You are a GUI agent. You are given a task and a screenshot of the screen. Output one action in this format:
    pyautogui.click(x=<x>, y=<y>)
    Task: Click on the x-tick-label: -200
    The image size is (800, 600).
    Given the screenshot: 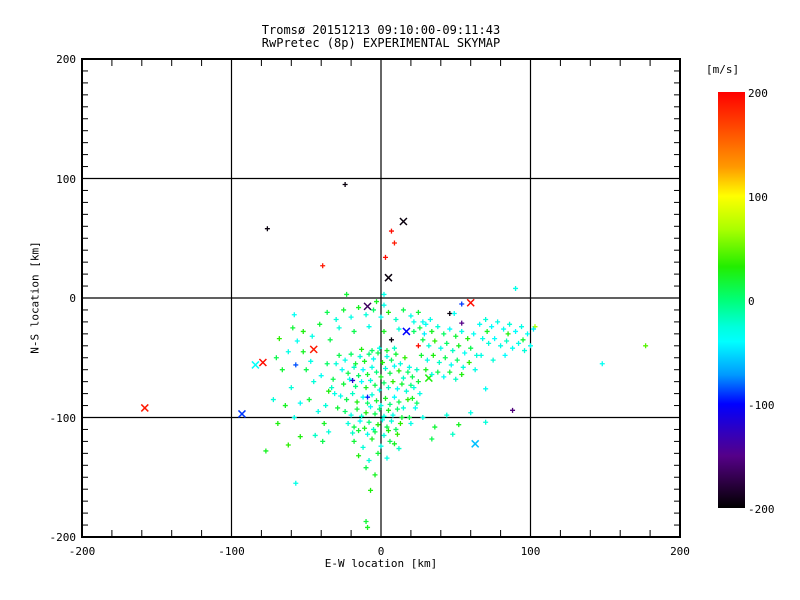 What is the action you would take?
    pyautogui.click(x=82, y=551)
    